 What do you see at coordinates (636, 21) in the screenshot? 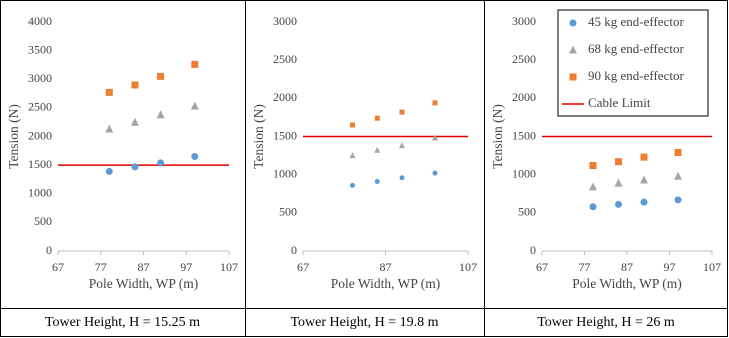
I see `legend-label: 45 kg end-effector` at bounding box center [636, 21].